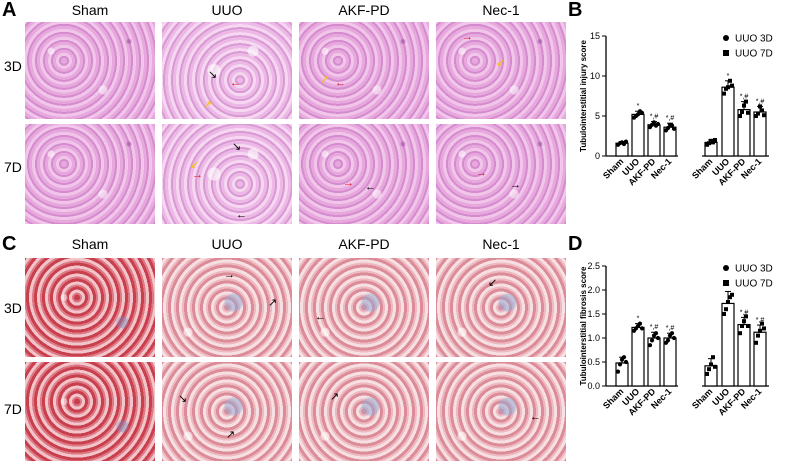 The image size is (808, 463). Describe the element at coordinates (227, 244) in the screenshot. I see `col-header-uuo: UUO` at that location.